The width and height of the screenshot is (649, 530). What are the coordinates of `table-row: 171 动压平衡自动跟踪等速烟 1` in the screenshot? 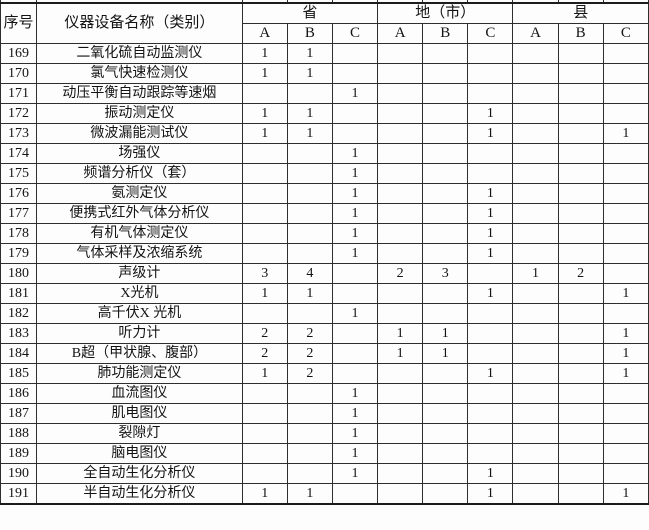 It's located at (324, 93).